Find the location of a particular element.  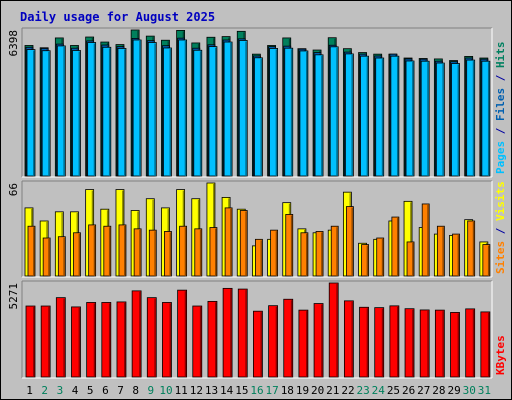

day-label-18: 18 is located at coordinates (287, 390).